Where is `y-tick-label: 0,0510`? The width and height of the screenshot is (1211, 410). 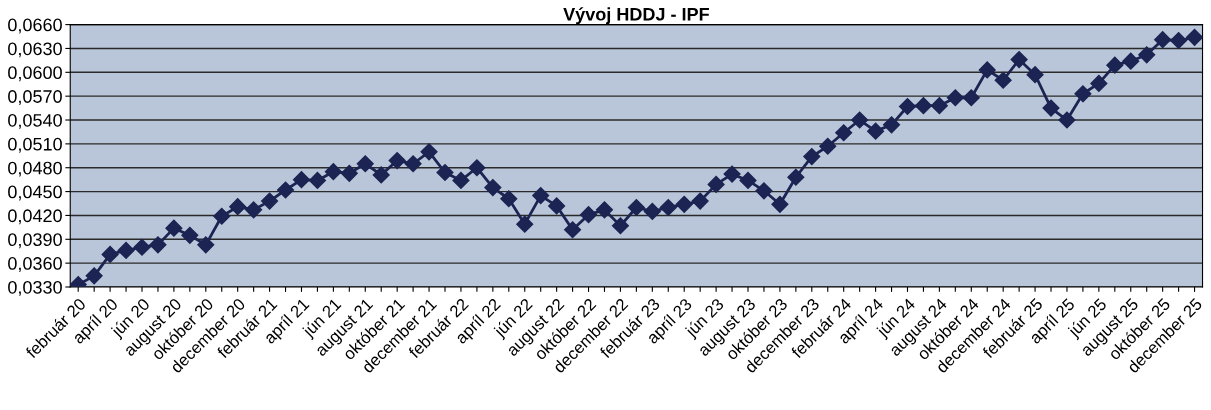
y-tick-label: 0,0510 is located at coordinates (35, 145).